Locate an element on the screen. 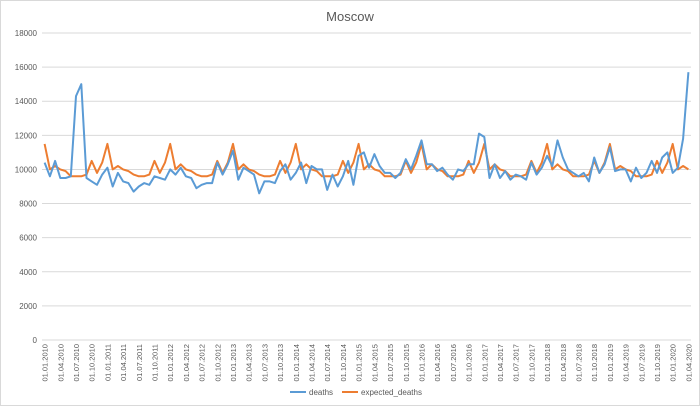  x-tick-label: 01.04.2017 is located at coordinates (500, 363).